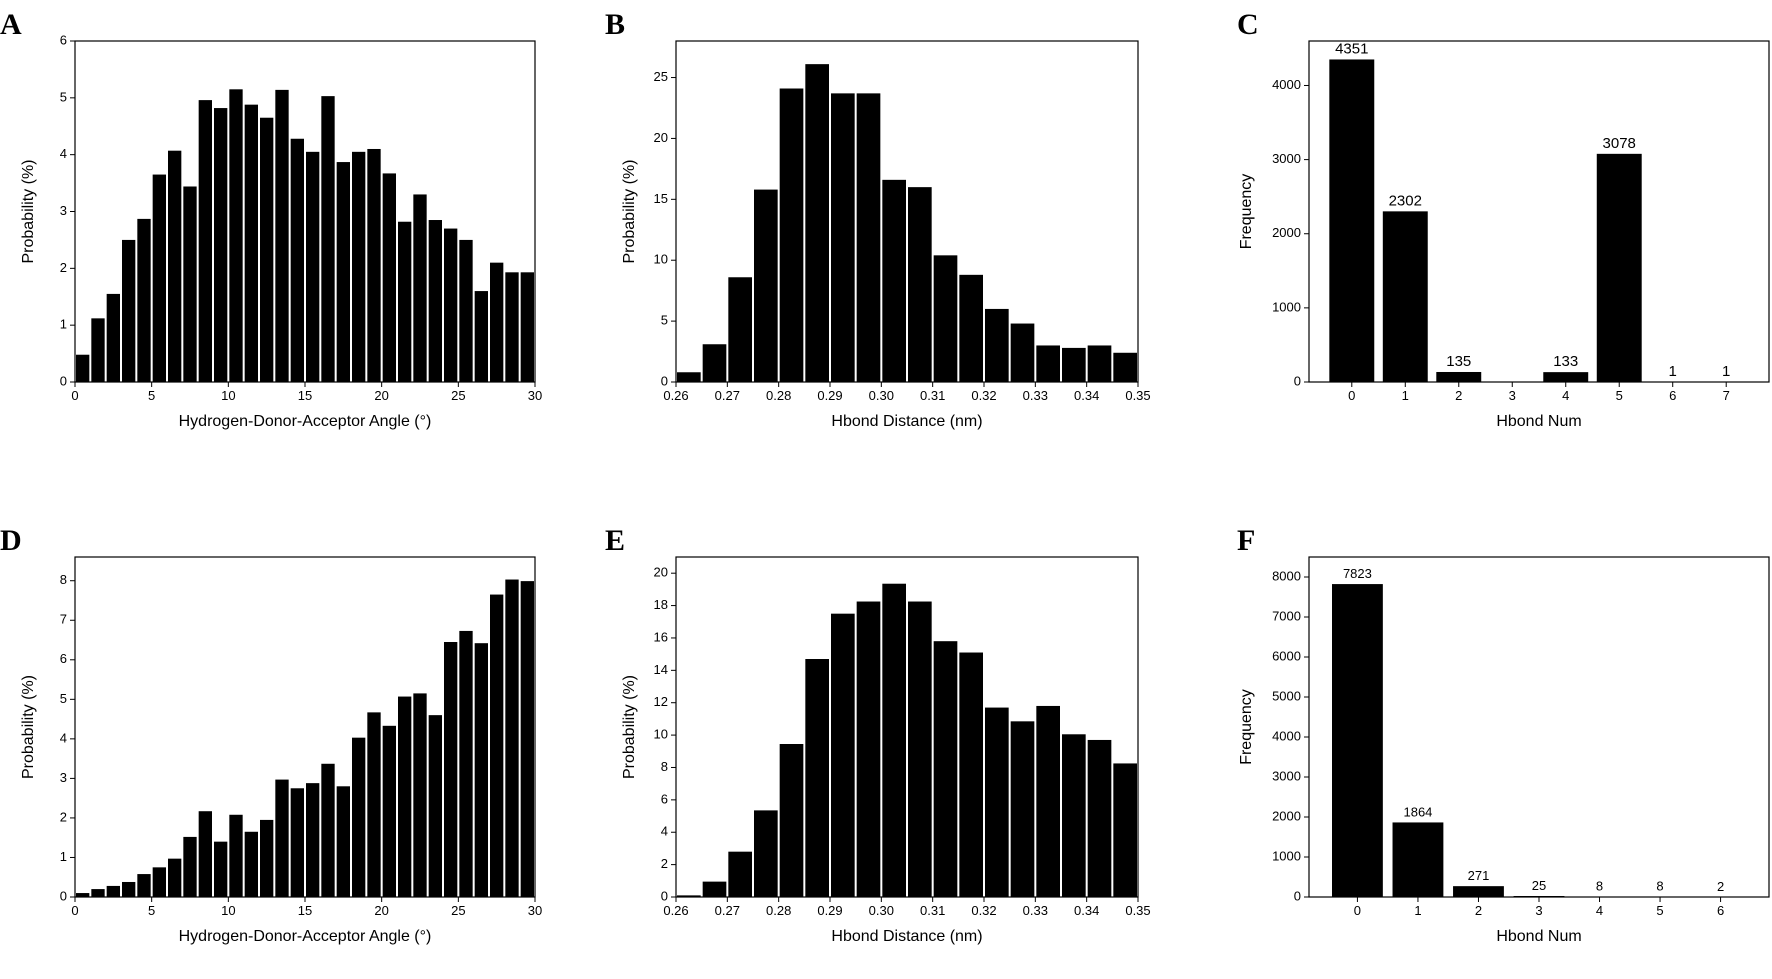 This screenshot has width=1772, height=979. What do you see at coordinates (63, 324) in the screenshot?
I see `y-tick-label: 1` at bounding box center [63, 324].